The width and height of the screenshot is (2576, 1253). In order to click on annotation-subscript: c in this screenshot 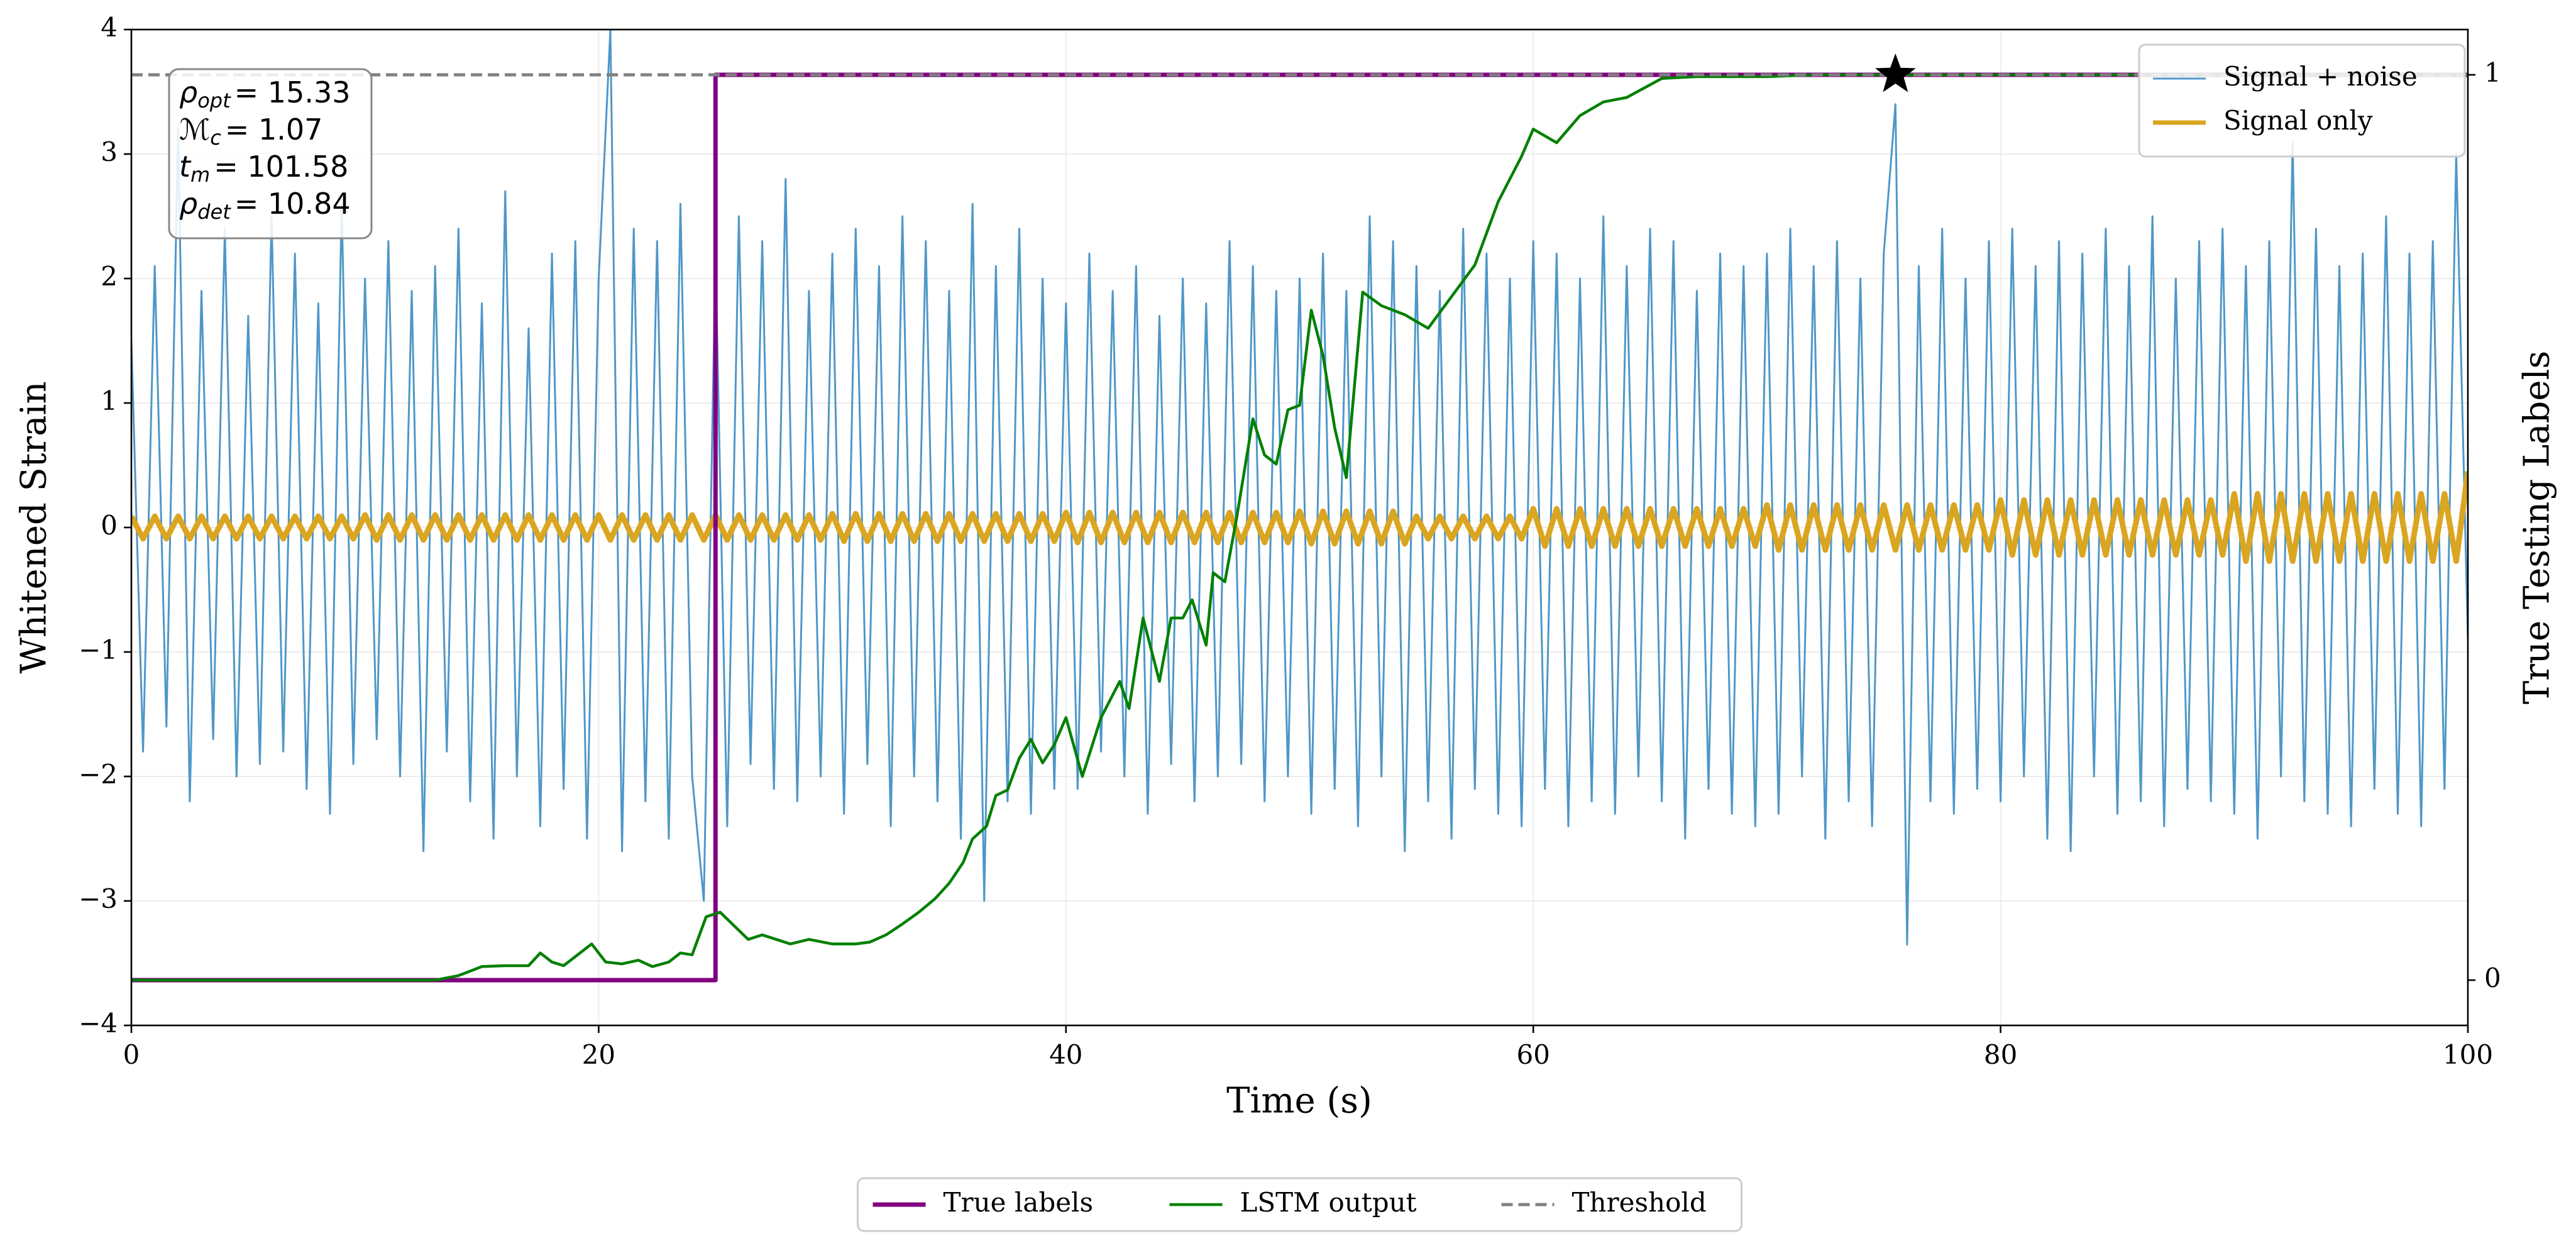, I will do `click(215, 138)`.